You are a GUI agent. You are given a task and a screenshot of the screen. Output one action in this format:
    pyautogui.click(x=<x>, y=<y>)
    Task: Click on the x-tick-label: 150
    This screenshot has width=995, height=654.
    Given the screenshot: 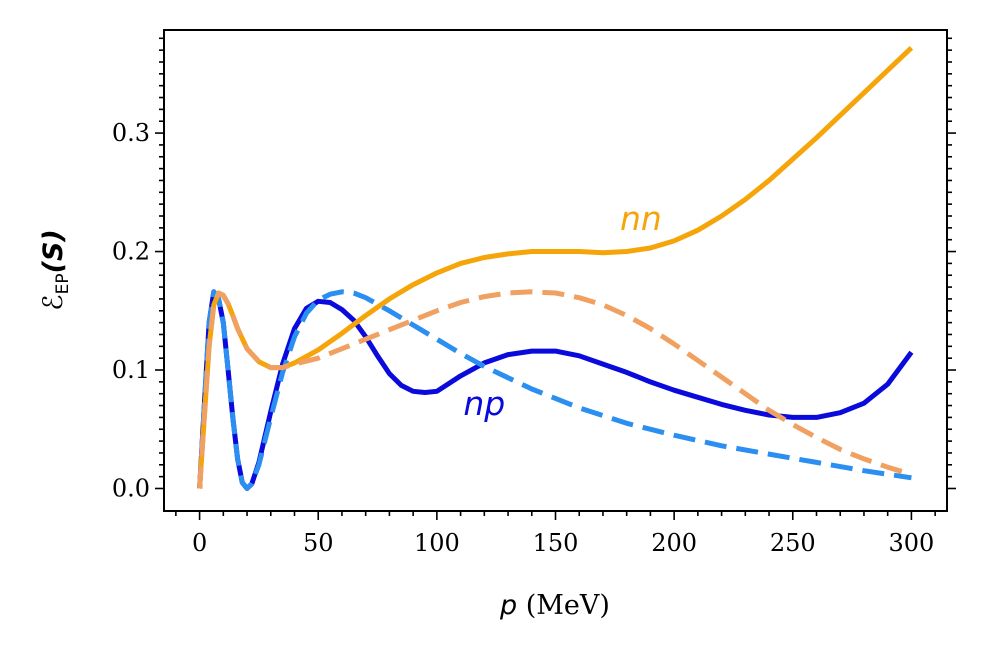 What is the action you would take?
    pyautogui.click(x=556, y=543)
    